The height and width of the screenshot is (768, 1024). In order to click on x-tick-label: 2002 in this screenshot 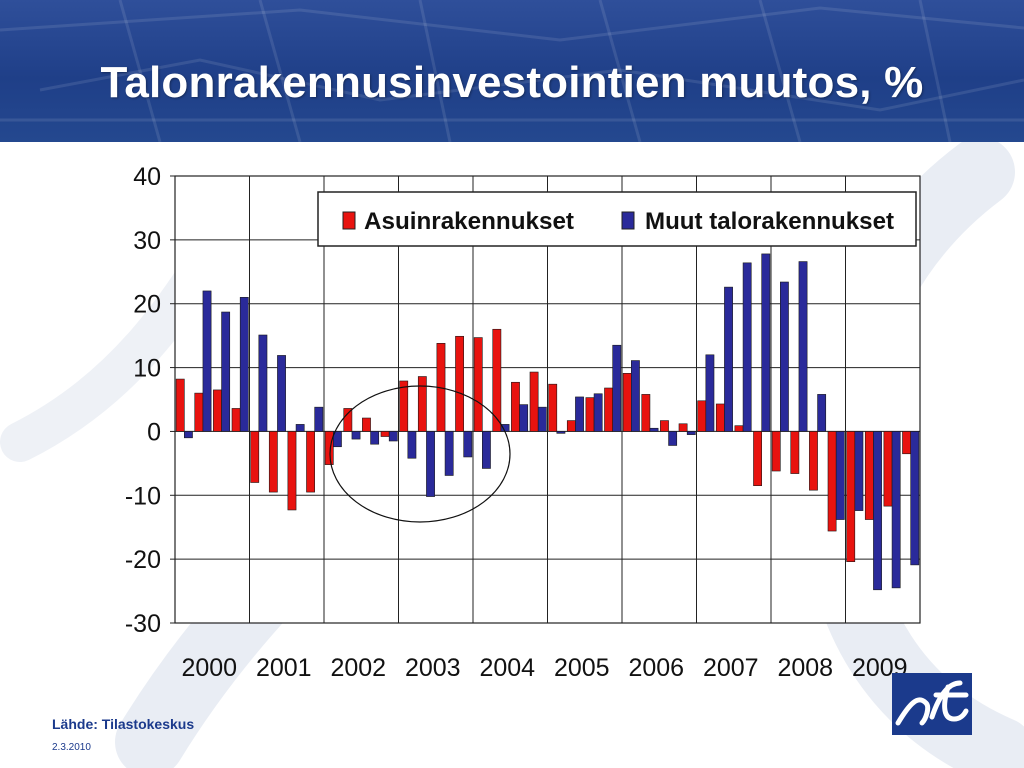, I will do `click(358, 668)`.